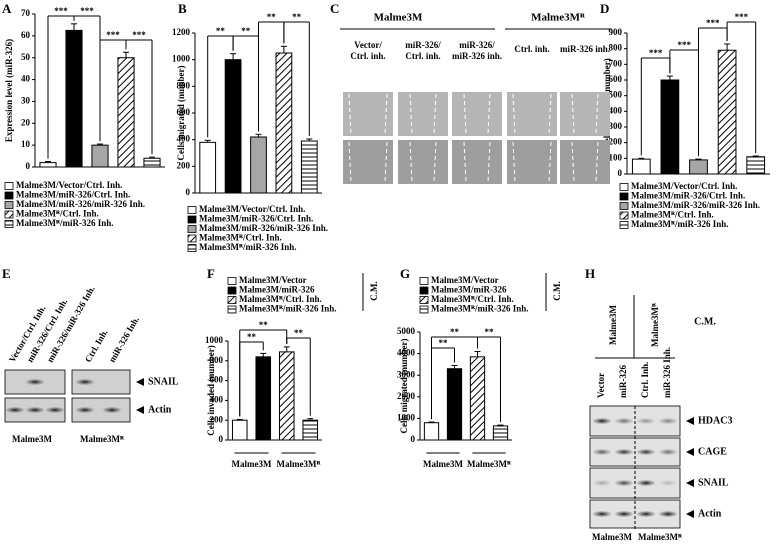 The height and width of the screenshot is (545, 778). I want to click on panel-label: A, so click(7, 8).